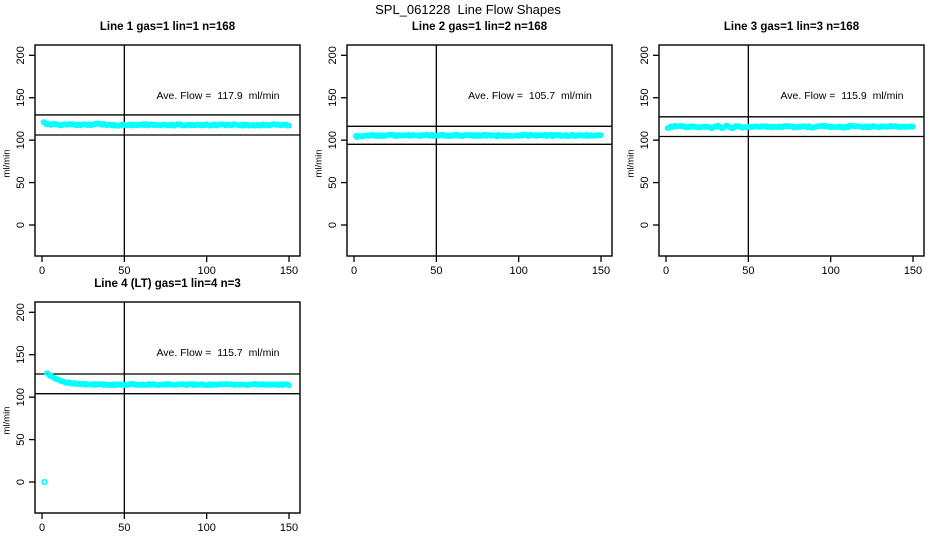 This screenshot has width=936, height=540. Describe the element at coordinates (218, 96) in the screenshot. I see `ave-flow-annotation: Ave. Flow = 117.9 ml/min` at that location.